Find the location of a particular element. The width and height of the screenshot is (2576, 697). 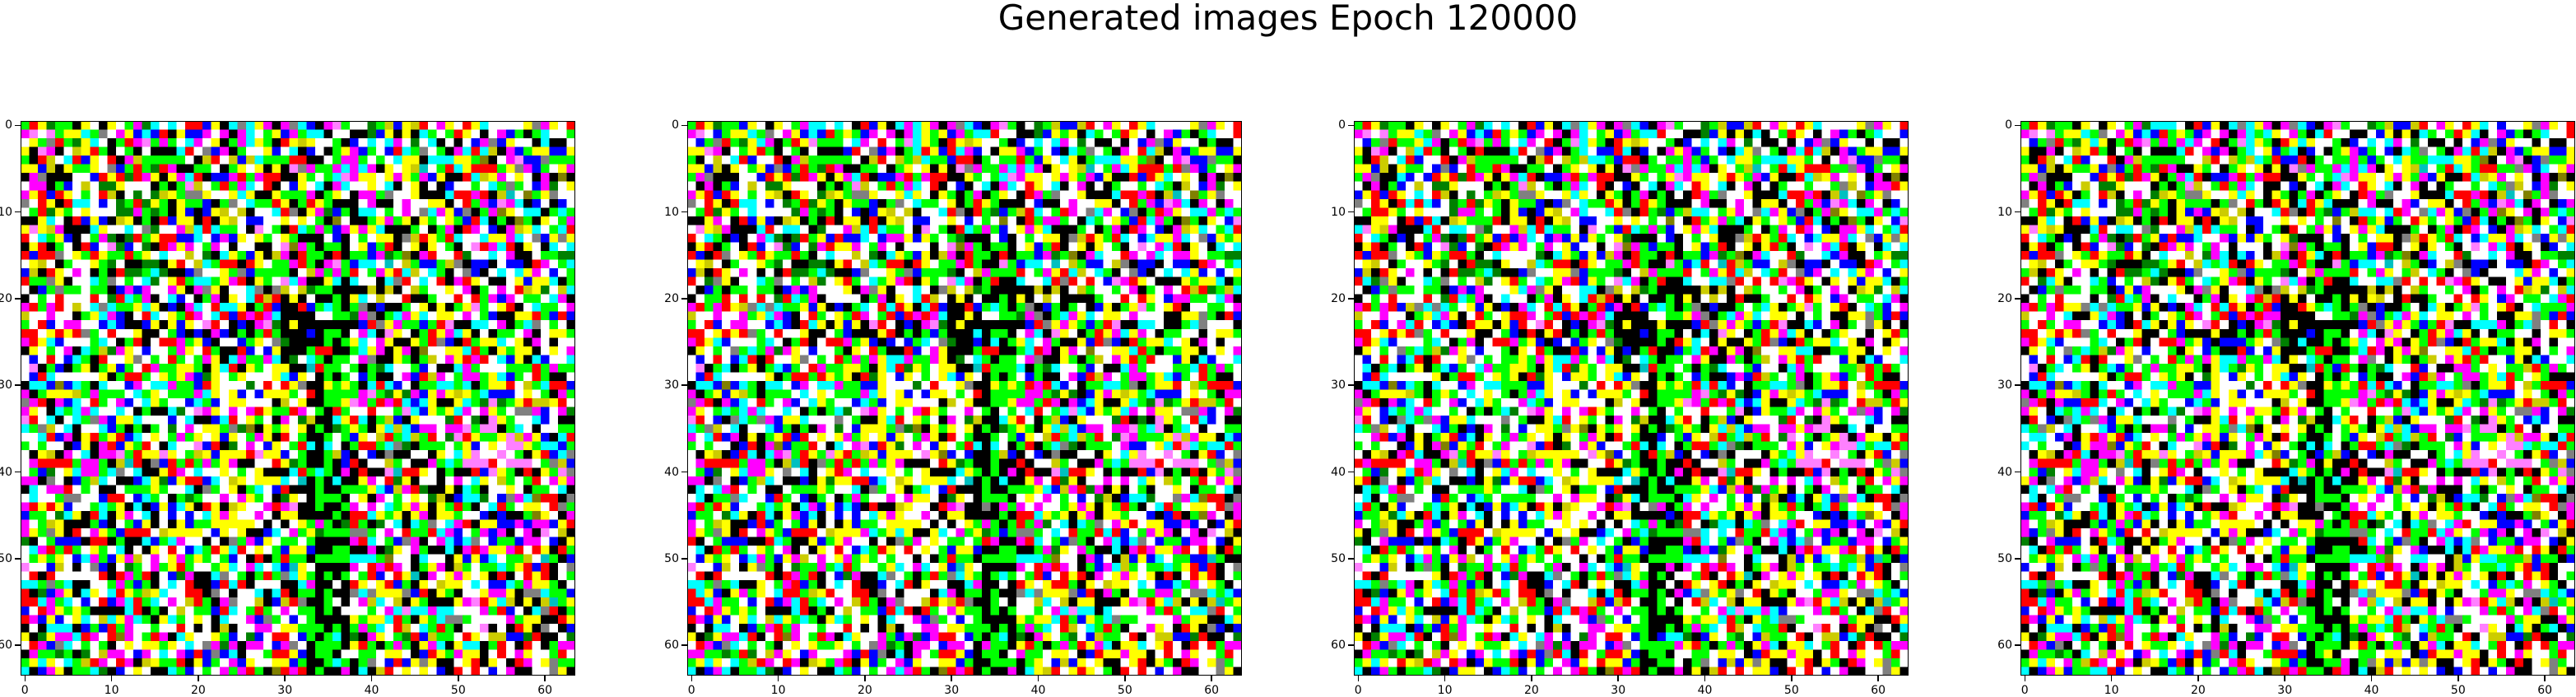

y-tick-label: 60 is located at coordinates (2004, 646).